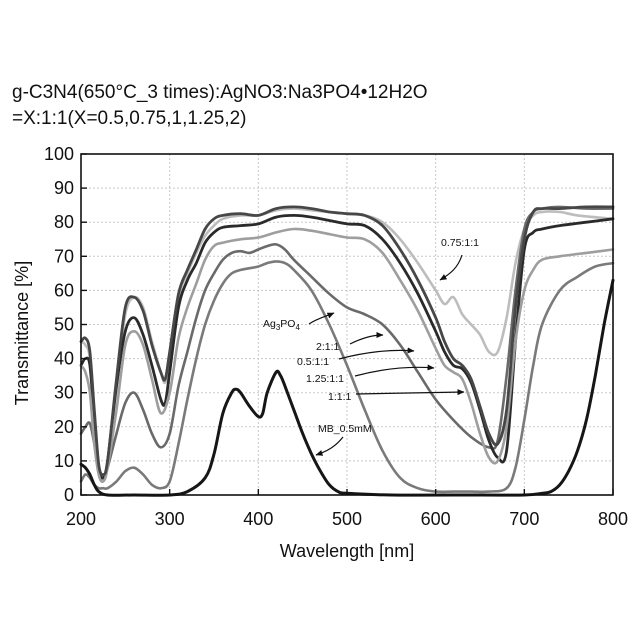 The height and width of the screenshot is (640, 640). I want to click on y-tick-label-90: 90, so click(64, 188).